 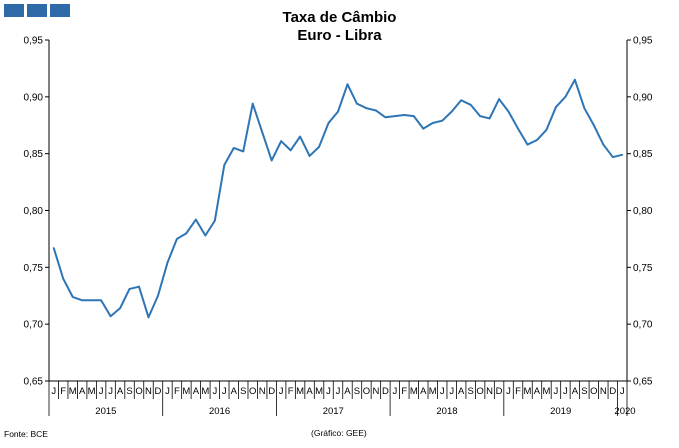 What do you see at coordinates (643, 325) in the screenshot?
I see `y-tick-label: 0,70` at bounding box center [643, 325].